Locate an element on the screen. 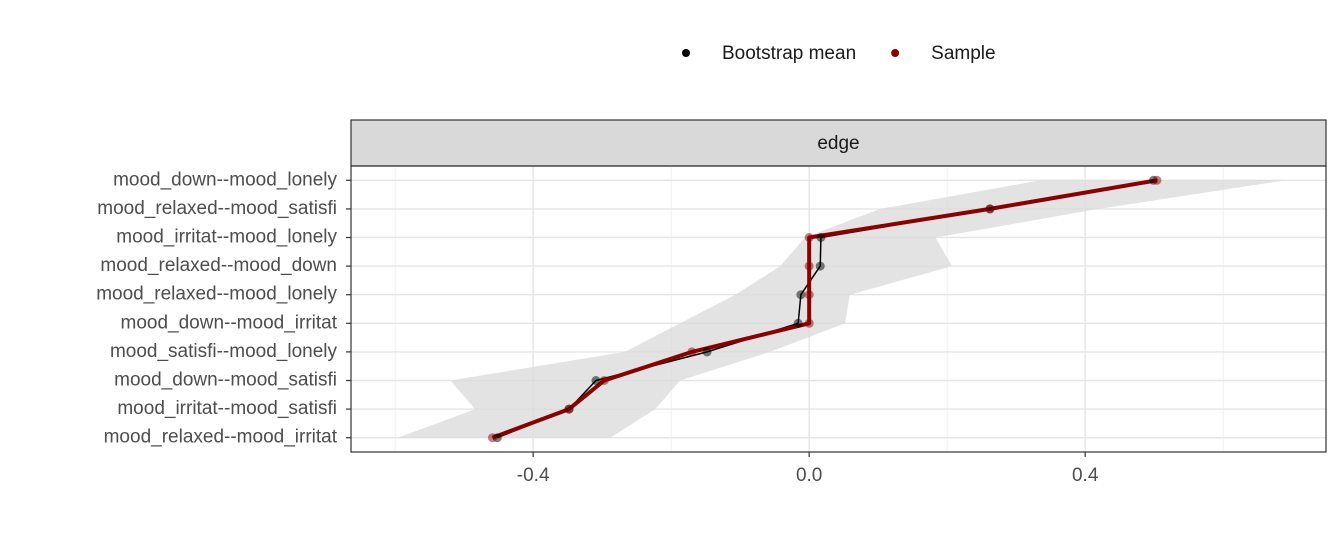  y-tick-label: mood_relaxed--mood_satisfi is located at coordinates (217, 208).